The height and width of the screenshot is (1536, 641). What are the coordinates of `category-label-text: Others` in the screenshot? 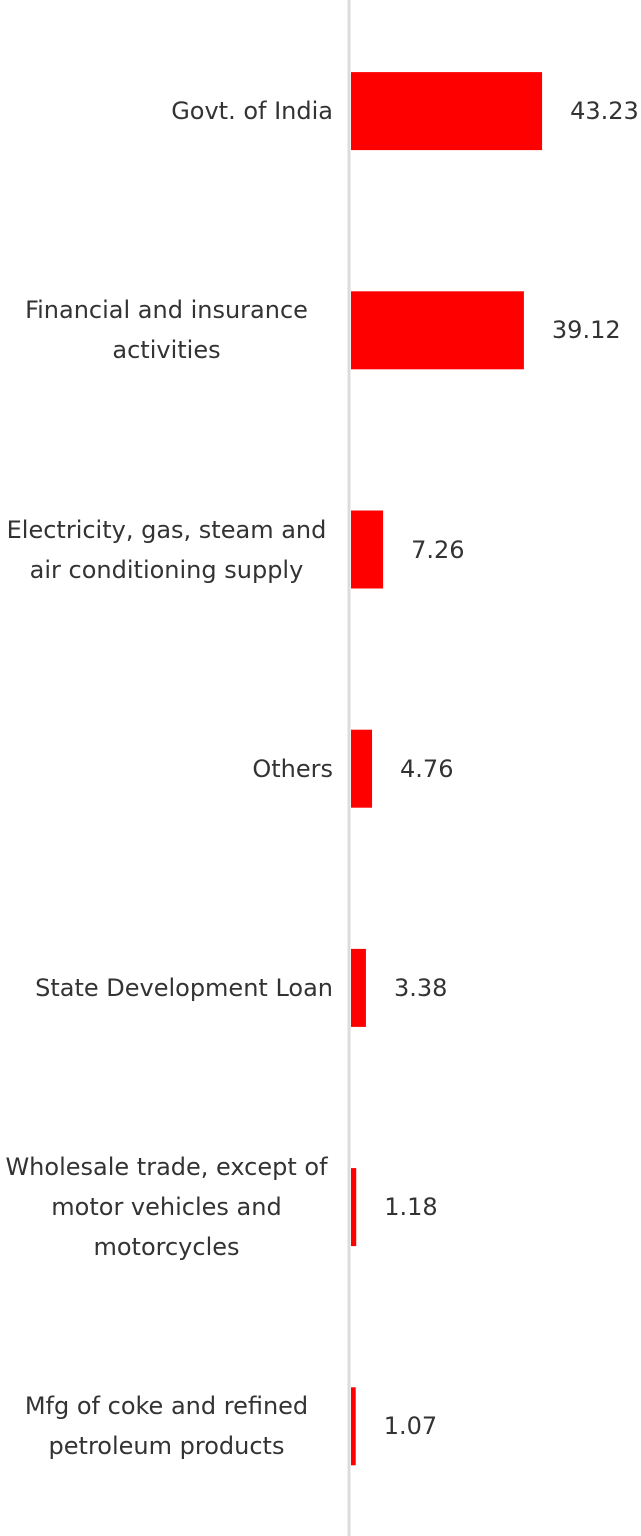 It's located at (292, 768).